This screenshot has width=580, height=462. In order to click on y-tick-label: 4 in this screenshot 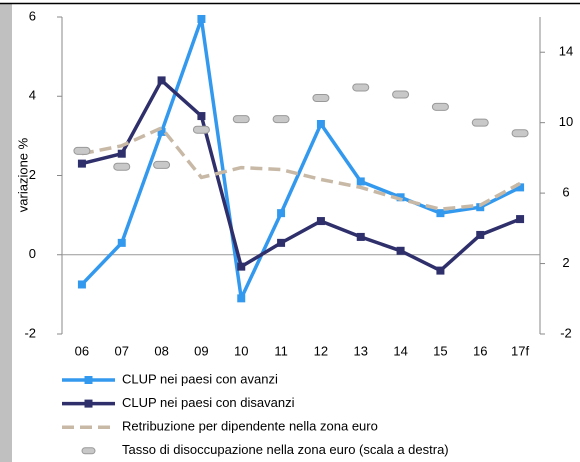, I will do `click(32, 95)`.